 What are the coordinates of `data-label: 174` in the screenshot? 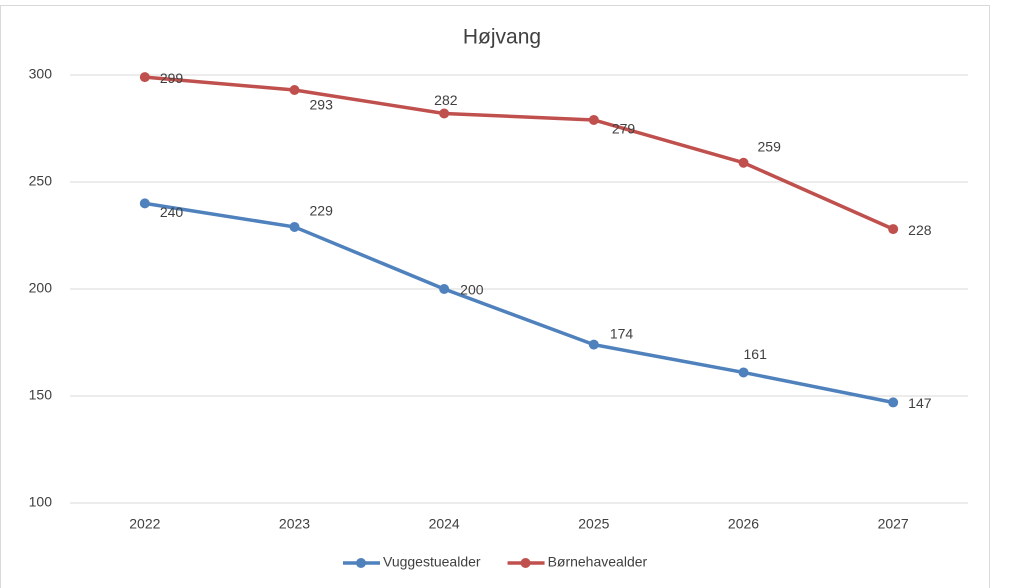 It's located at (622, 333).